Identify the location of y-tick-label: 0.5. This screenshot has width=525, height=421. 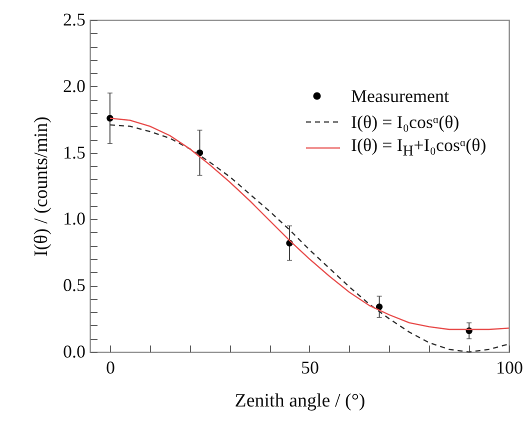
(74, 285).